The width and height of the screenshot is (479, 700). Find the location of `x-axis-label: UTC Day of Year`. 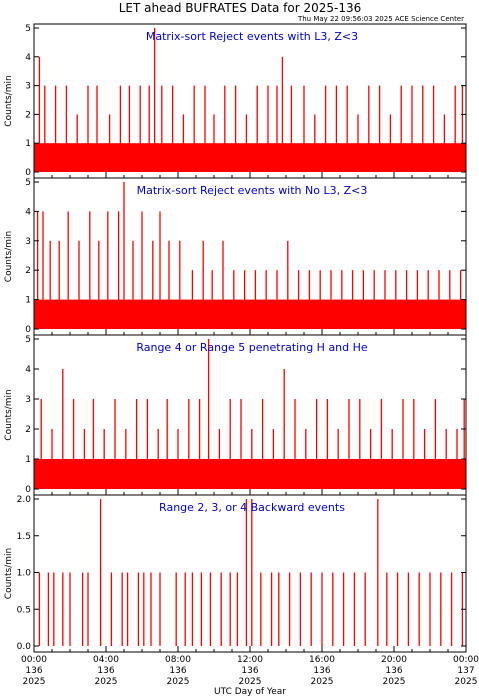

x-axis-label: UTC Day of Year is located at coordinates (250, 692).